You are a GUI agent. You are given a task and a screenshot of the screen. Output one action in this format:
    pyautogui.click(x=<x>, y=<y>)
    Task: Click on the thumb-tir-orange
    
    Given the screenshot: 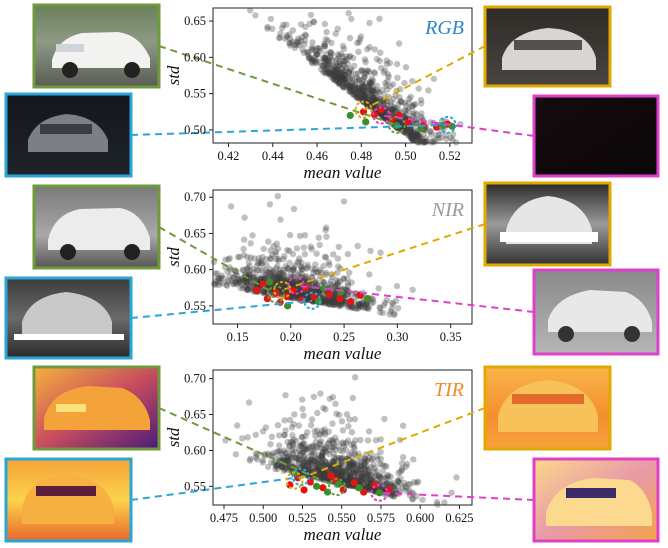 What is the action you would take?
    pyautogui.click(x=547, y=408)
    